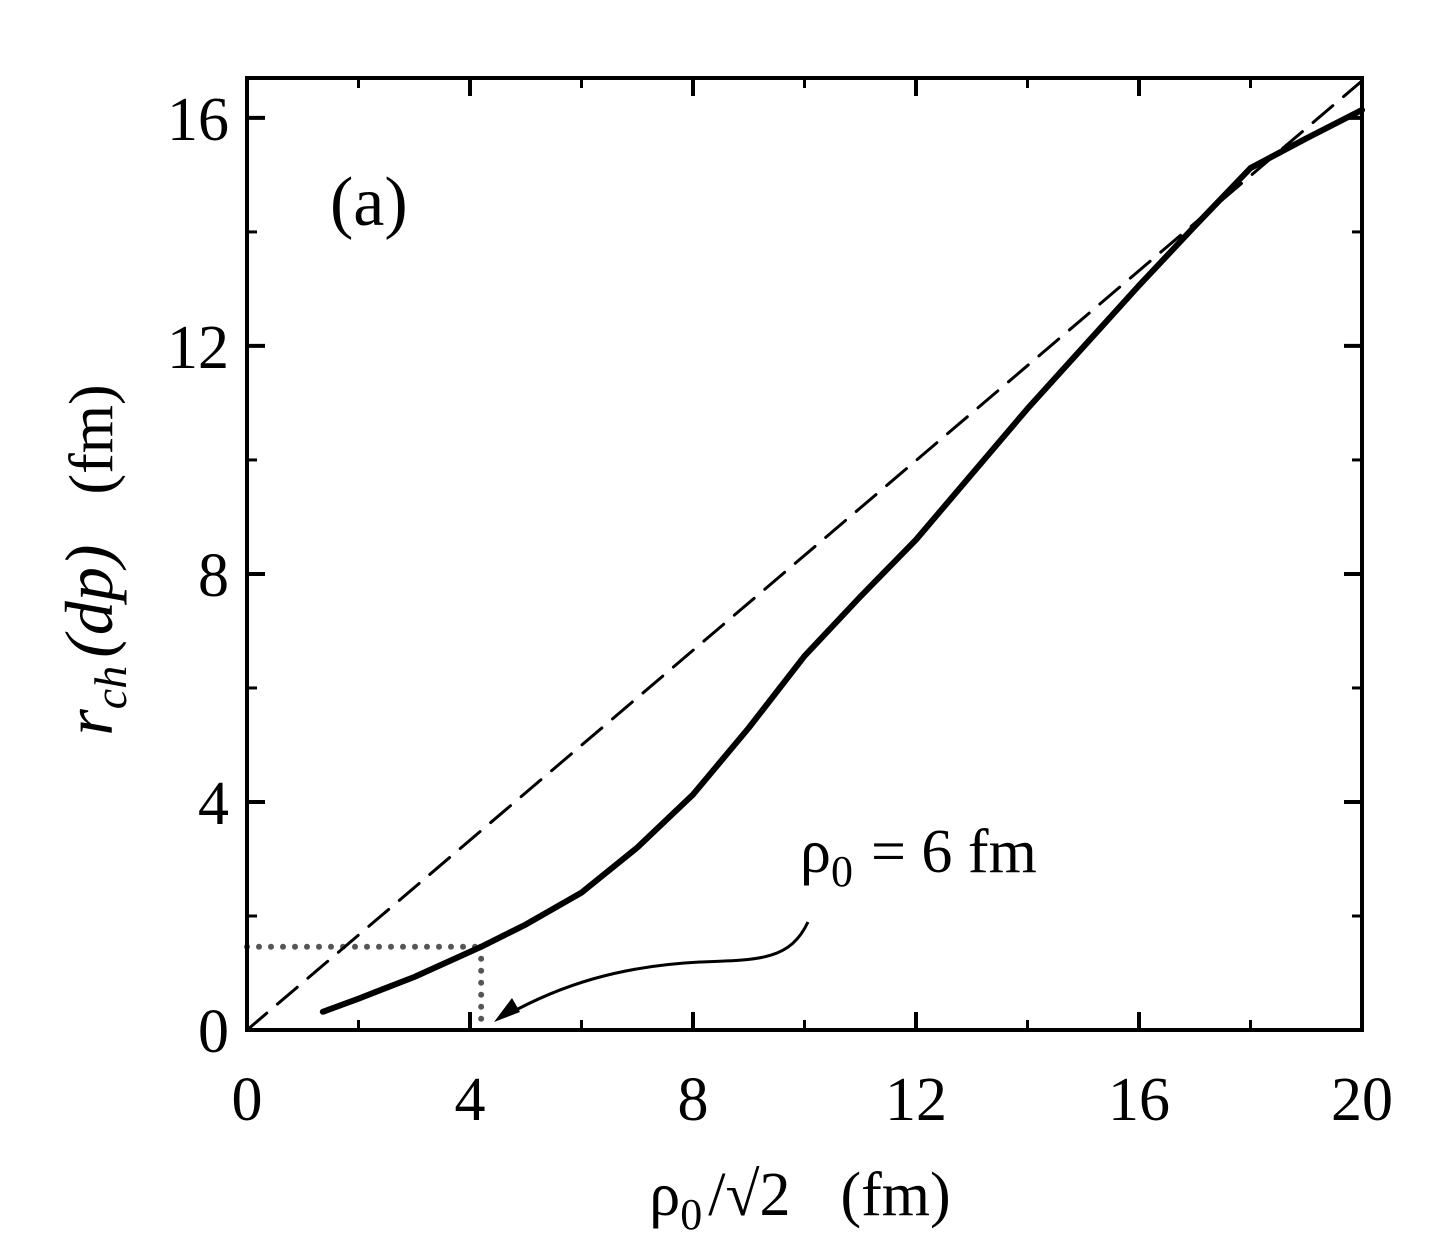 The image size is (1437, 1256). I want to click on y-axis-label: rch (dp) (fm), so click(93, 559).